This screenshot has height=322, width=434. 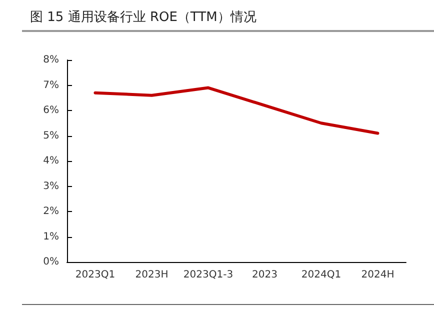 I want to click on x-tick-label: 2024Q1, so click(x=321, y=275).